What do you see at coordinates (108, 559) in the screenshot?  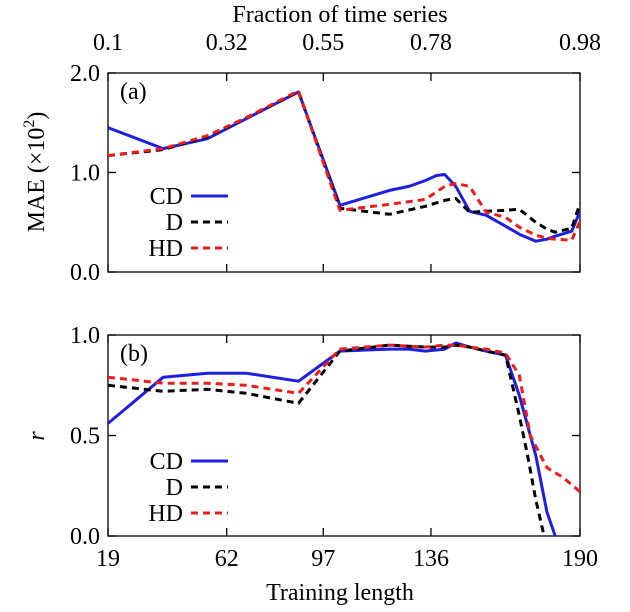 I see `x-tick-label: 19` at bounding box center [108, 559].